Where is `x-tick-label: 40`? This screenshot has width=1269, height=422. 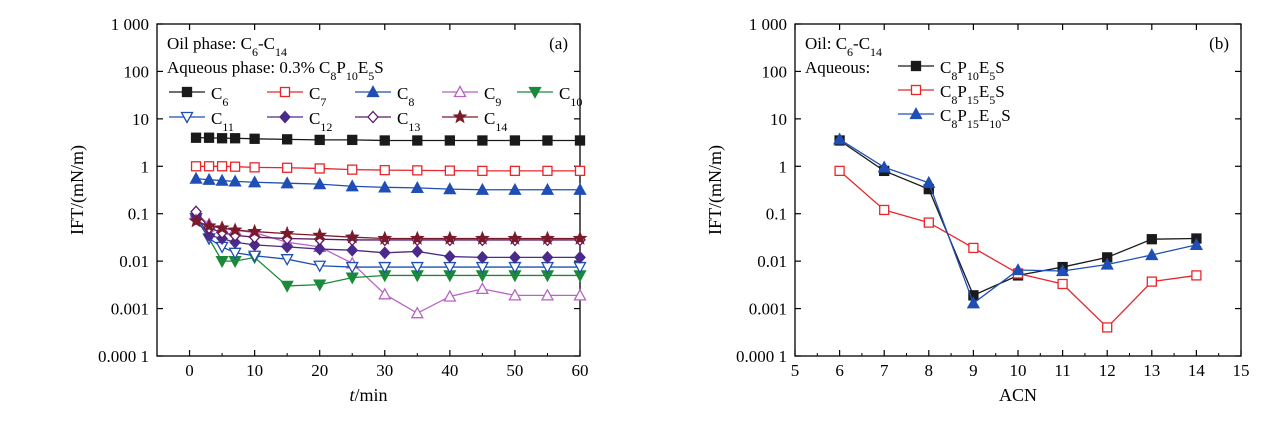
x-tick-label: 40 is located at coordinates (449, 370).